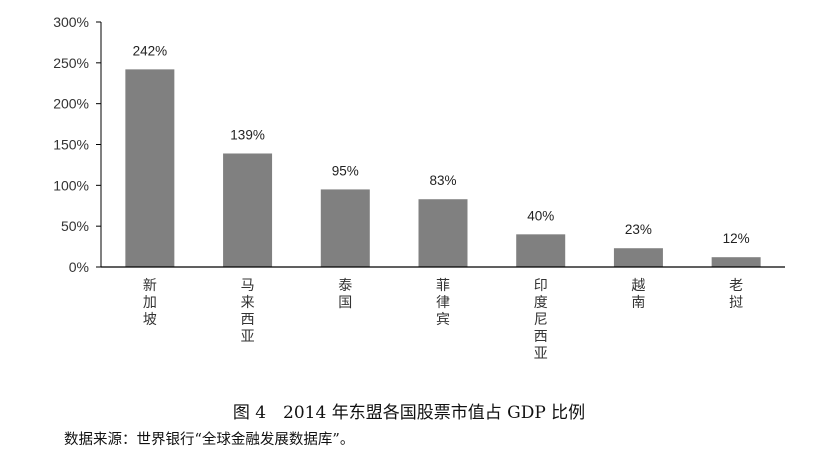  I want to click on figure-caption: 图 4 2014 年东盟各国股票市值占 GDP 比例, so click(409, 413).